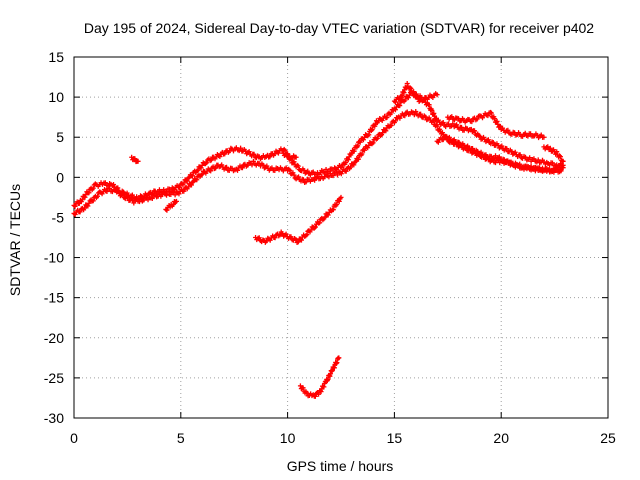 The image size is (640, 480). I want to click on y-tick-label: -15, so click(54, 298).